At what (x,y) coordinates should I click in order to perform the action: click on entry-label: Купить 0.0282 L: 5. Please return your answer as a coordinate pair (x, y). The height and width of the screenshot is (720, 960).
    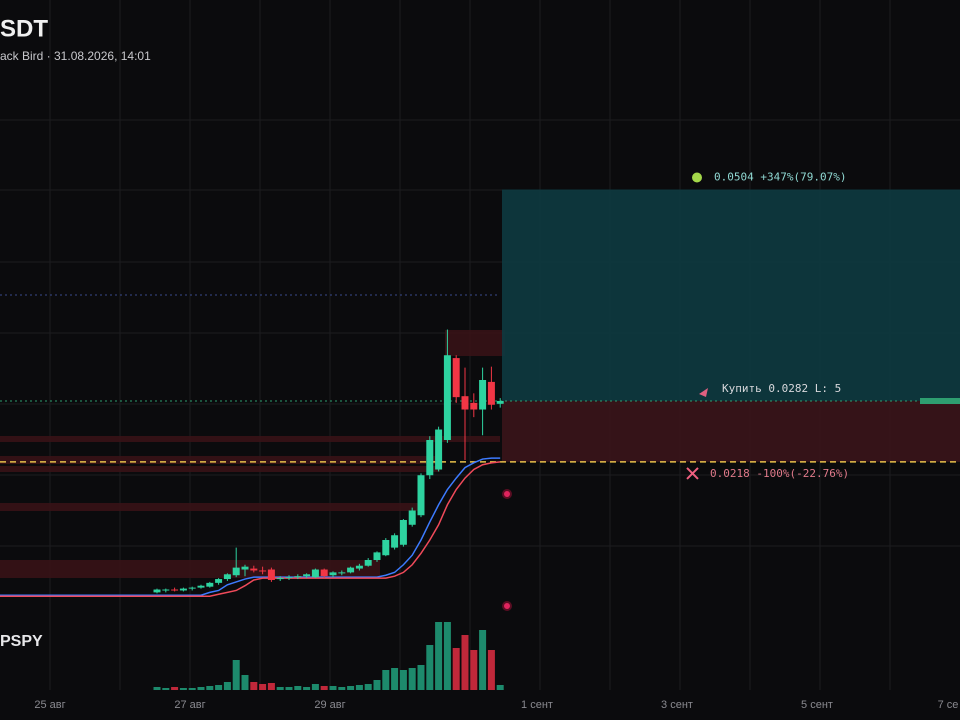
    Looking at the image, I should click on (781, 388).